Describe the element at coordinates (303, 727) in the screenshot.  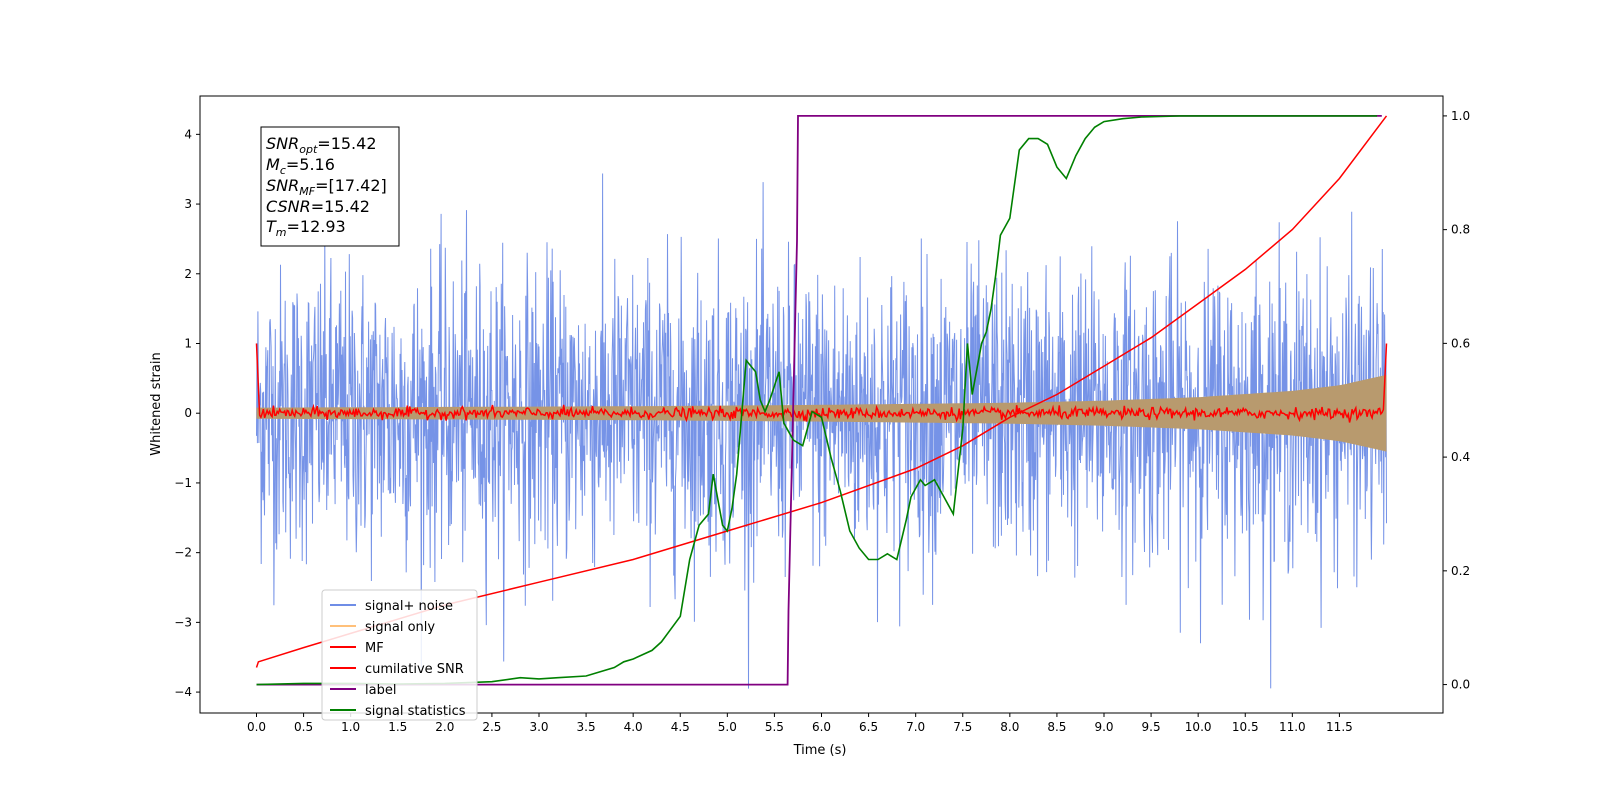
I see `x-tick-label: 0.5` at that location.